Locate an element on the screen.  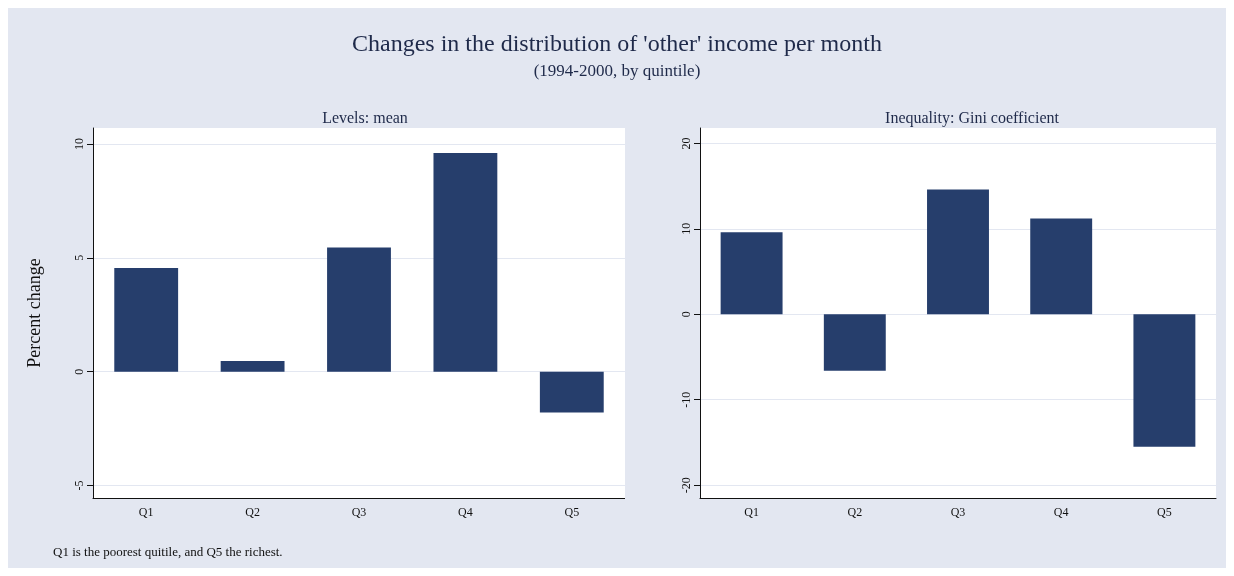
text: Changes in the distribution of 'other' income per month is located at coordinates (617, 43).